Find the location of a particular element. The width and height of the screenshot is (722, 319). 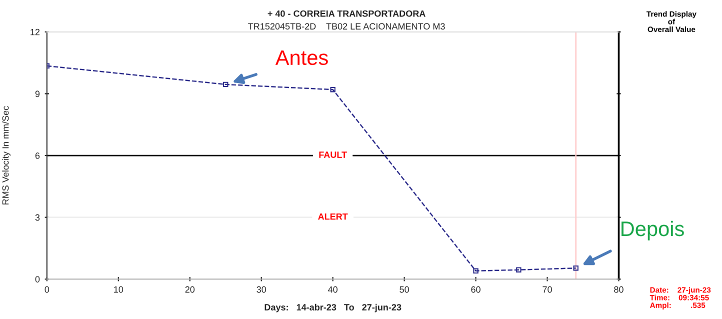

y-axis-title: RMS Velocity In mm/Sec is located at coordinates (6, 155).